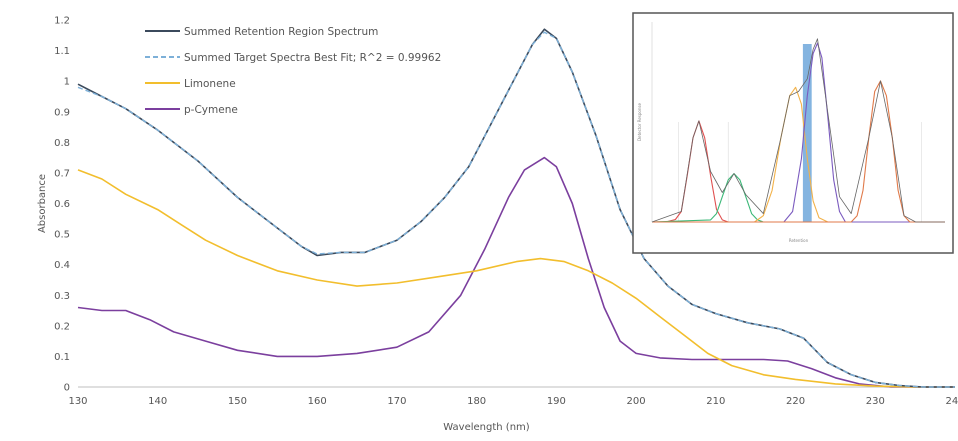 Image resolution: width=958 pixels, height=441 pixels. What do you see at coordinates (77, 401) in the screenshot?
I see `x-tick-label: 130` at bounding box center [77, 401].